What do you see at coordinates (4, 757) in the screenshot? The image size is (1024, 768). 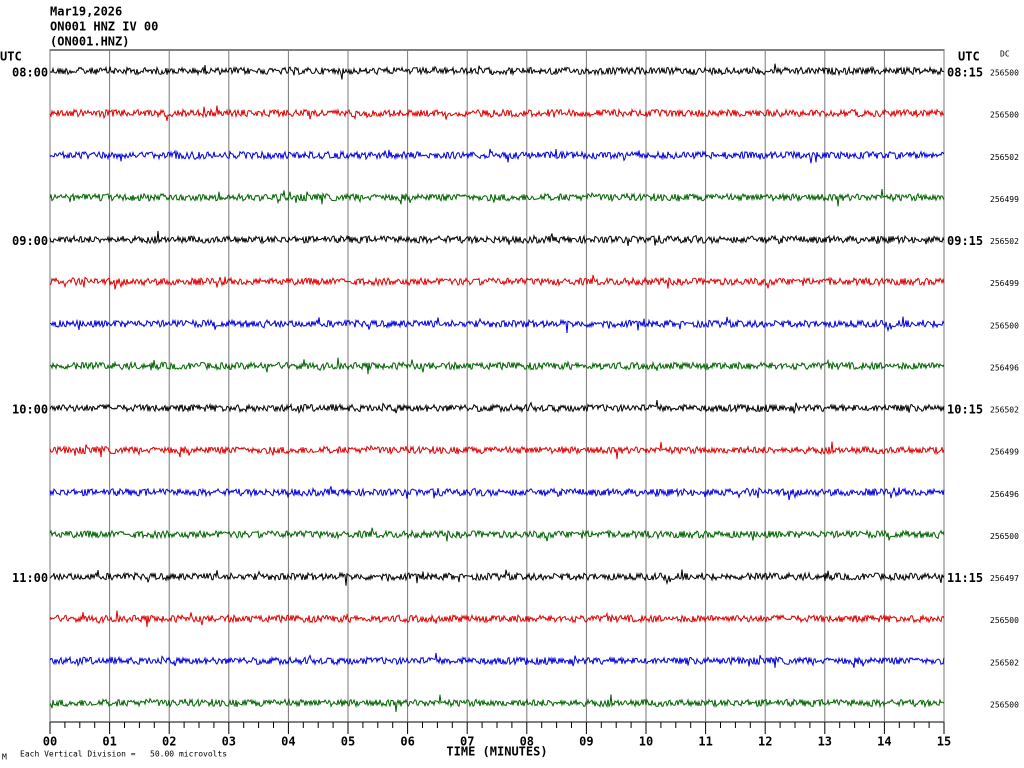 I see `footer-mark: M` at bounding box center [4, 757].